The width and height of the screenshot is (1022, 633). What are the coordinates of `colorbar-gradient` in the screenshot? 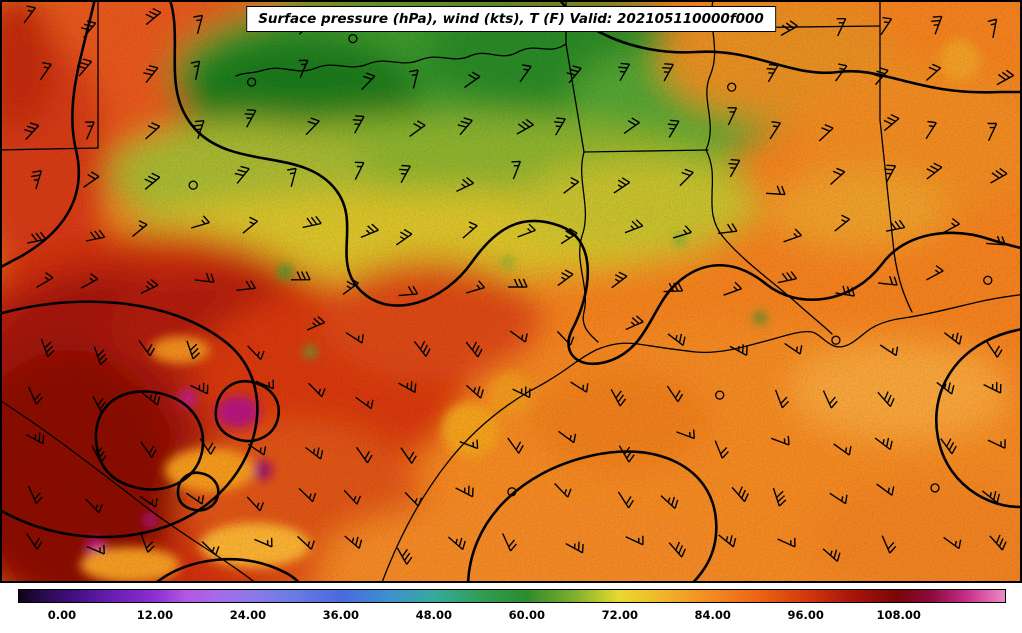 It's located at (512, 596).